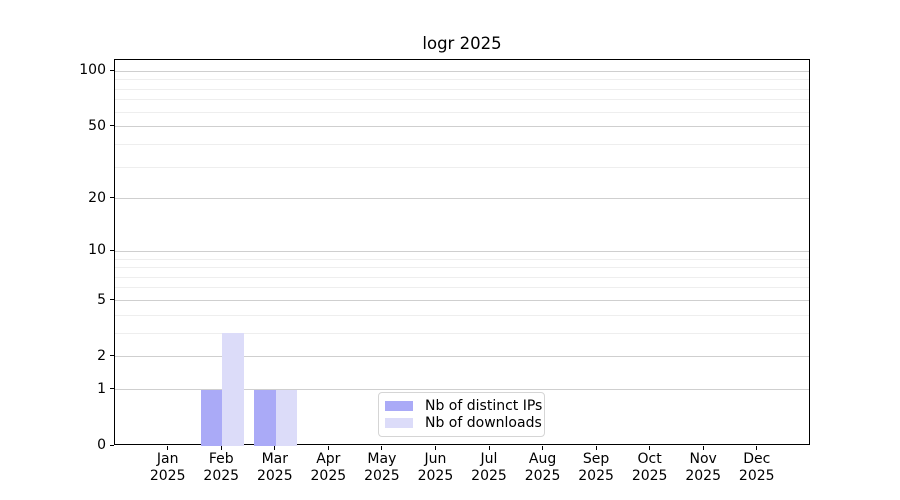  I want to click on legend-item-distinct-ips: Nb of distinct IPs, so click(463, 406).